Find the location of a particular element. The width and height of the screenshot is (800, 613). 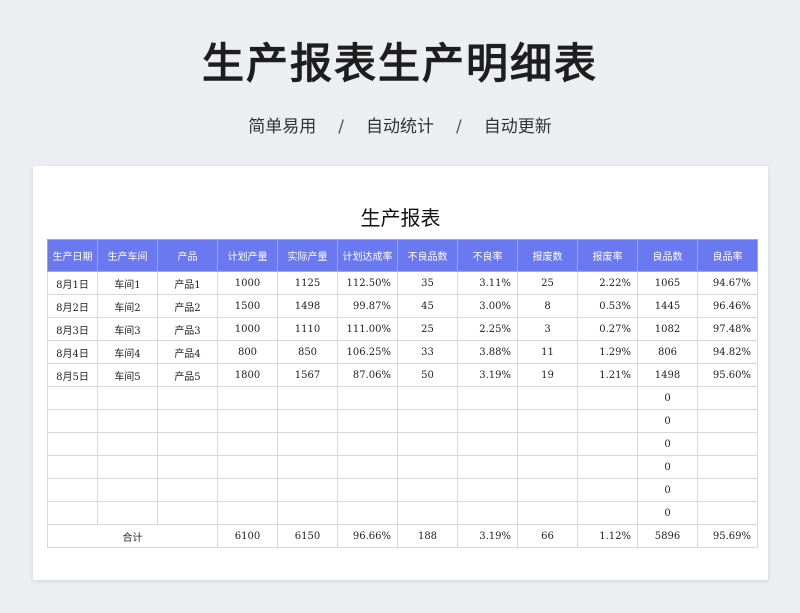

table-cell: 96.46% is located at coordinates (727, 306).